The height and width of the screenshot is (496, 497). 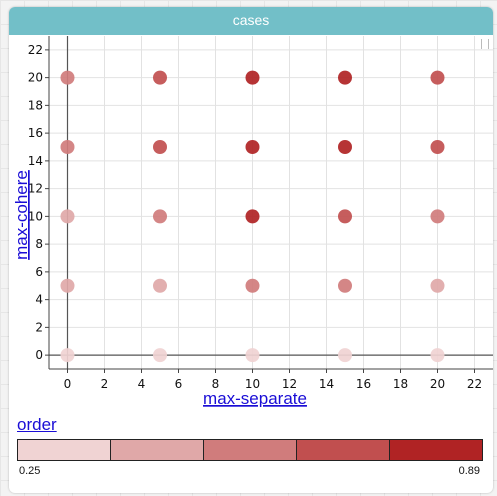 I want to click on legend-color-bar, so click(x=250, y=450).